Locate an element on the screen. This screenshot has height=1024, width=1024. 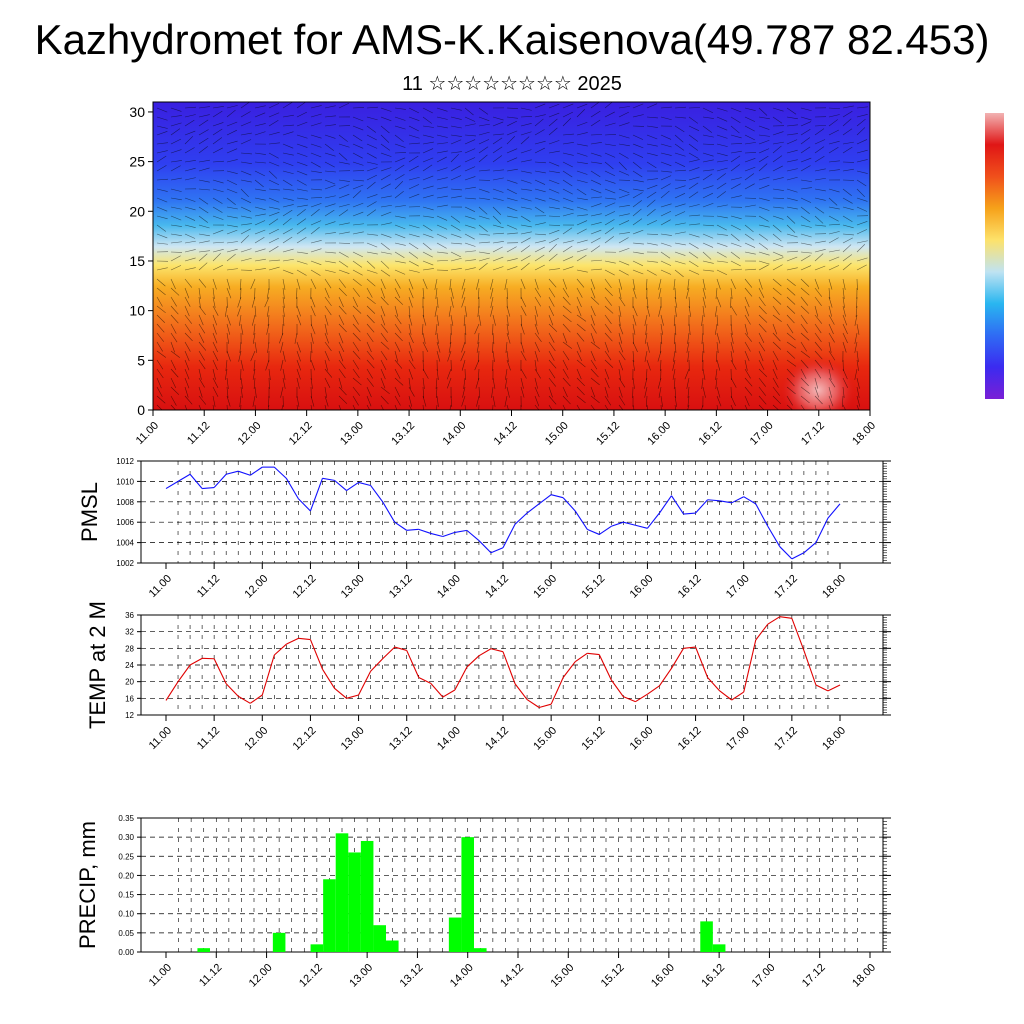
x-tick-label: 18.00 is located at coordinates (834, 587).